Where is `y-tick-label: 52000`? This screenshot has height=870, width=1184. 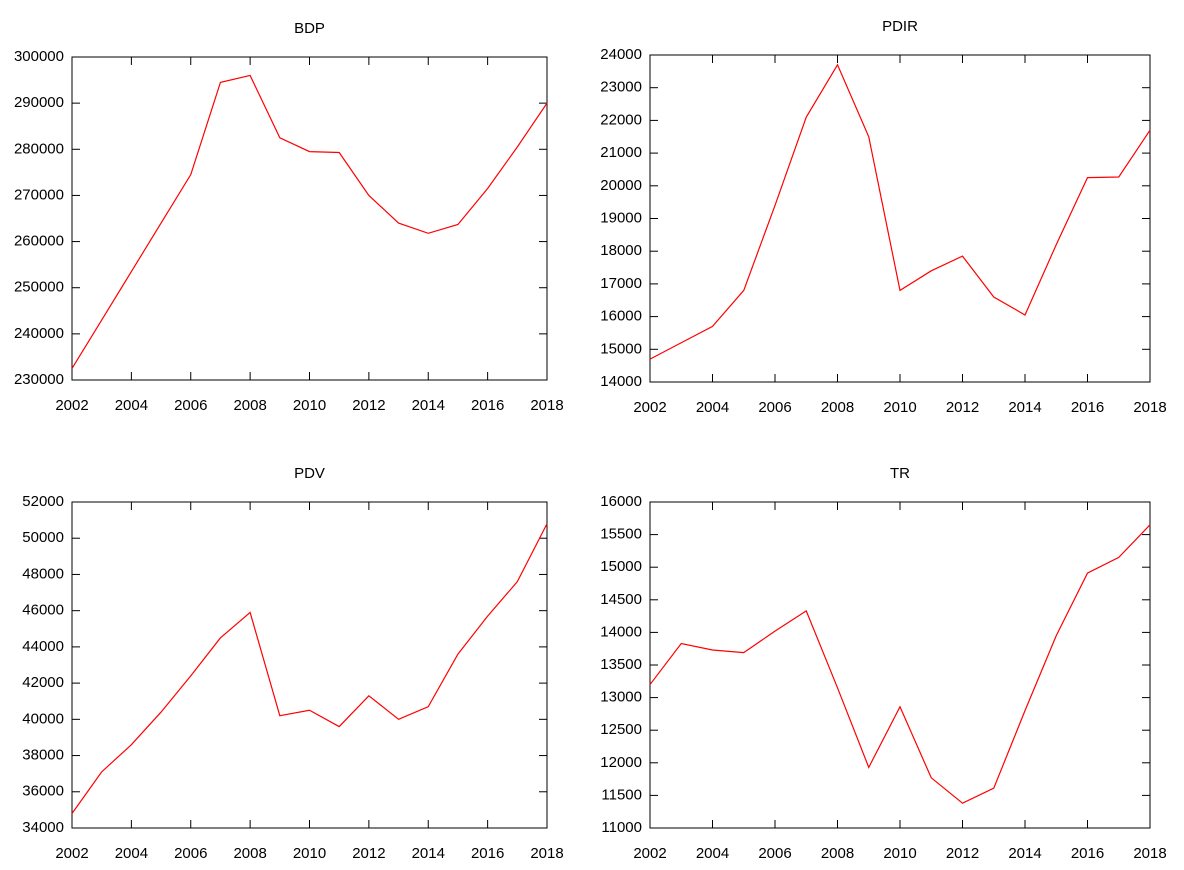
y-tick-label: 52000 is located at coordinates (43, 501).